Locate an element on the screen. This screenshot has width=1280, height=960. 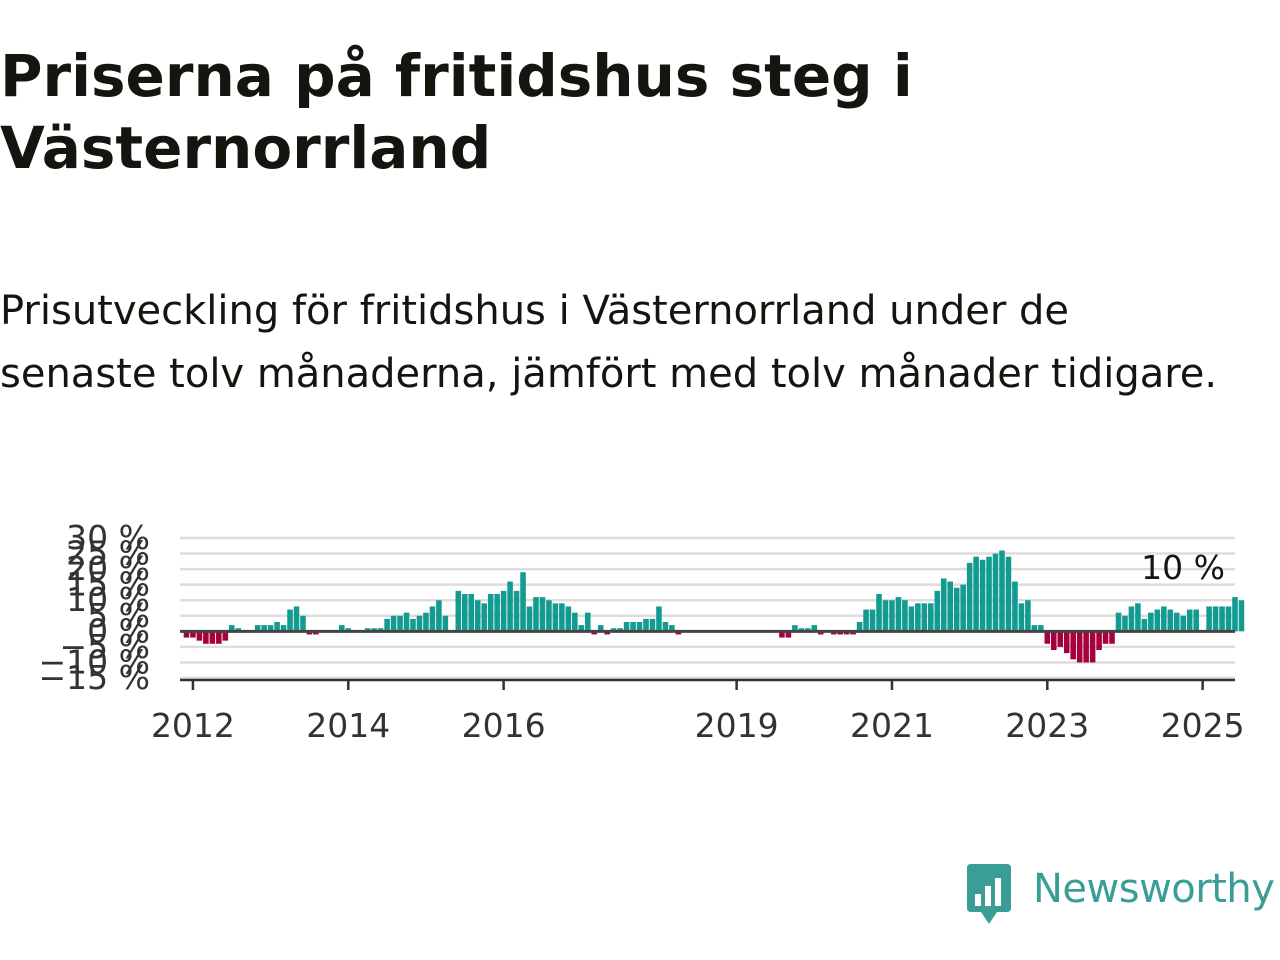
brand-name: Newsworthy is located at coordinates (1154, 889).